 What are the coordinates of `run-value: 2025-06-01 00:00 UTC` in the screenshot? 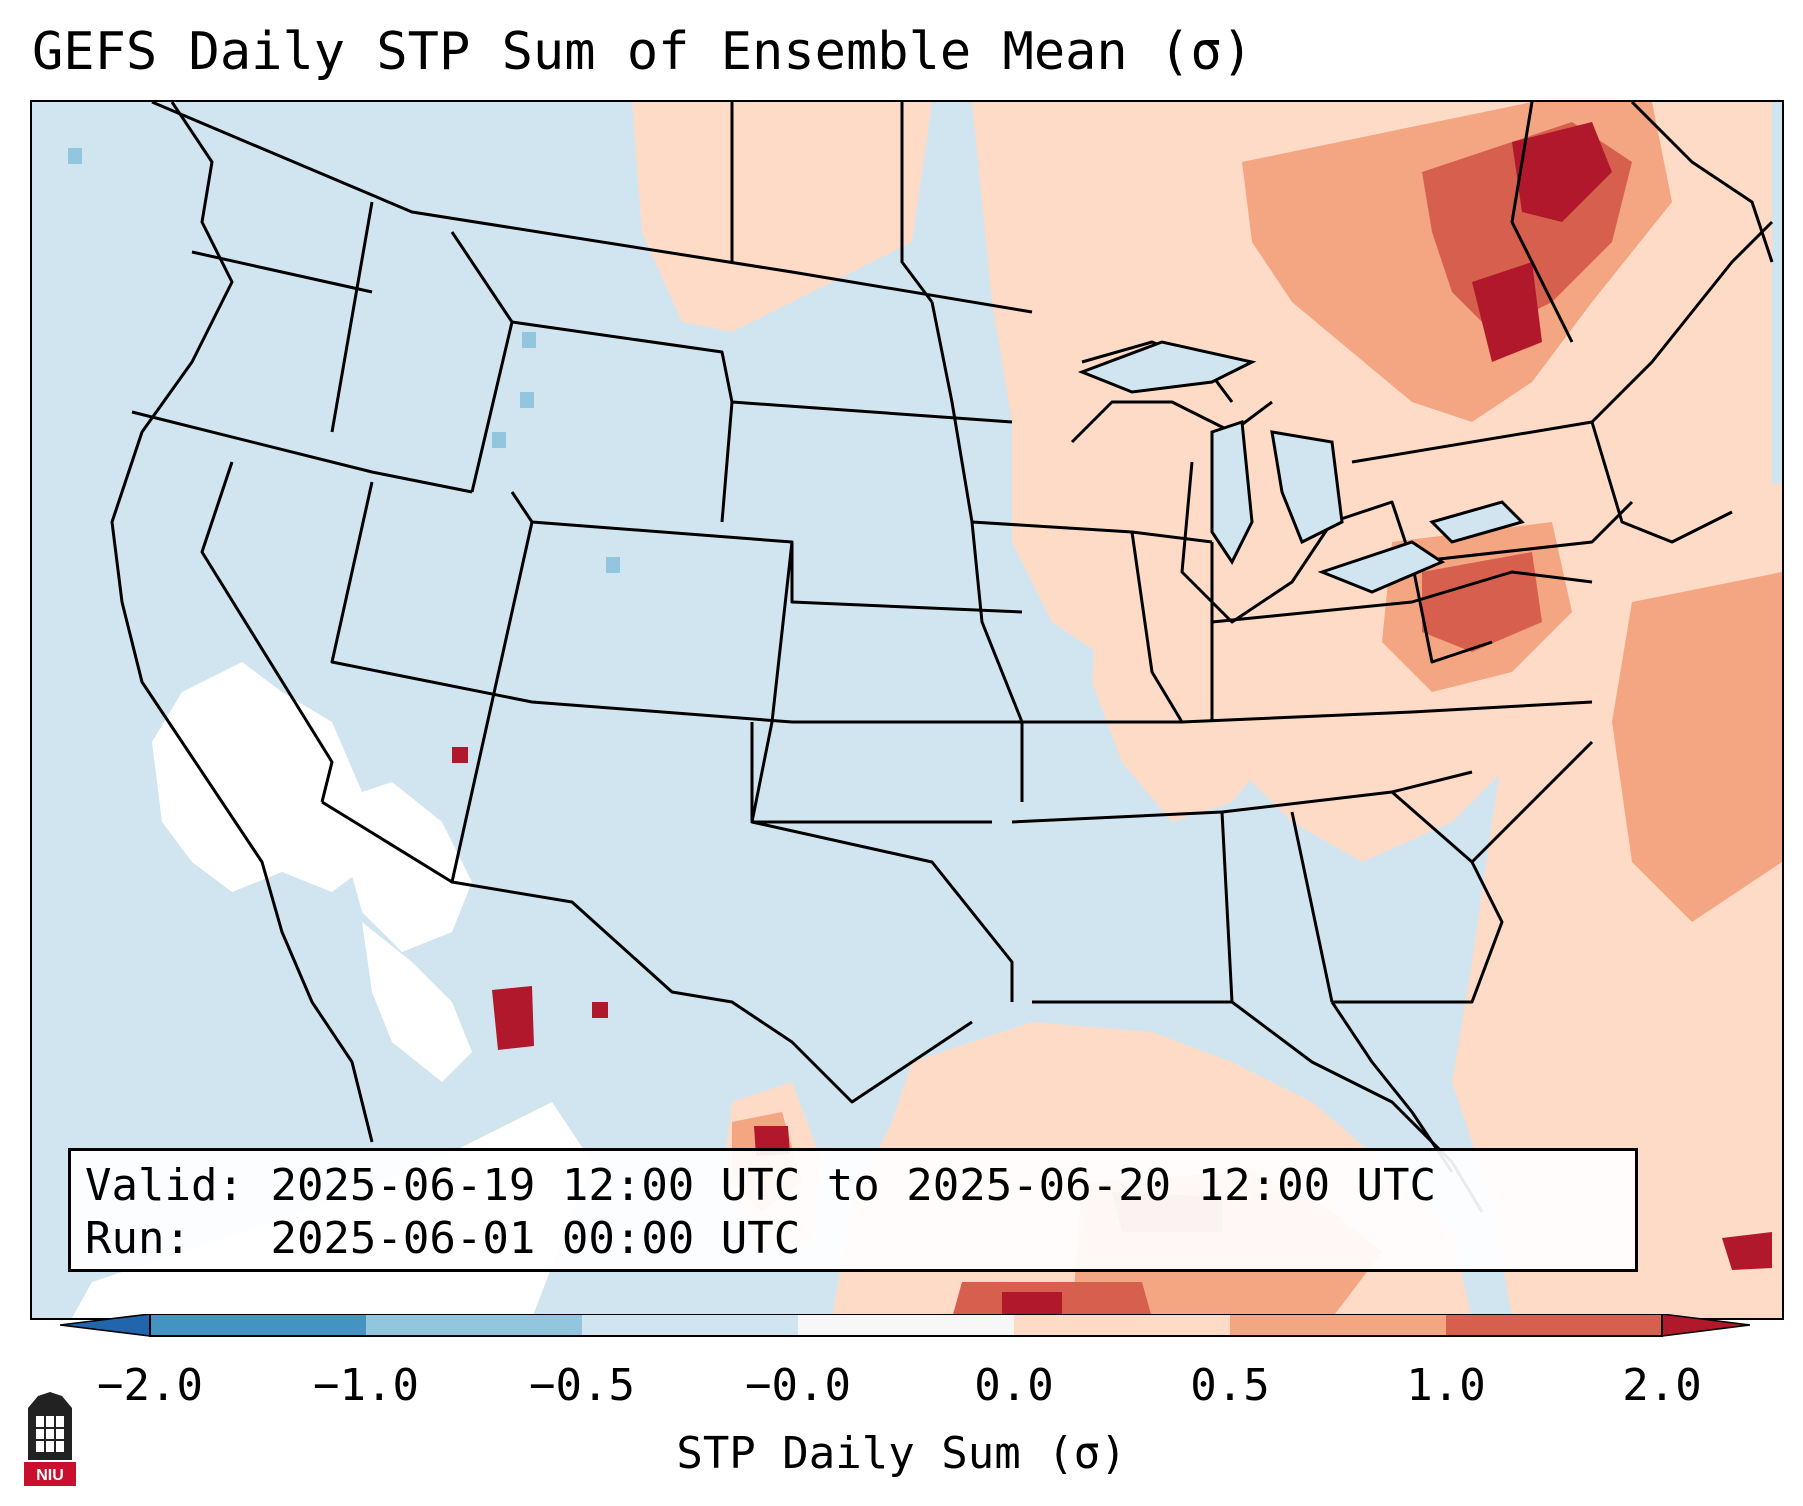 It's located at (535, 1238).